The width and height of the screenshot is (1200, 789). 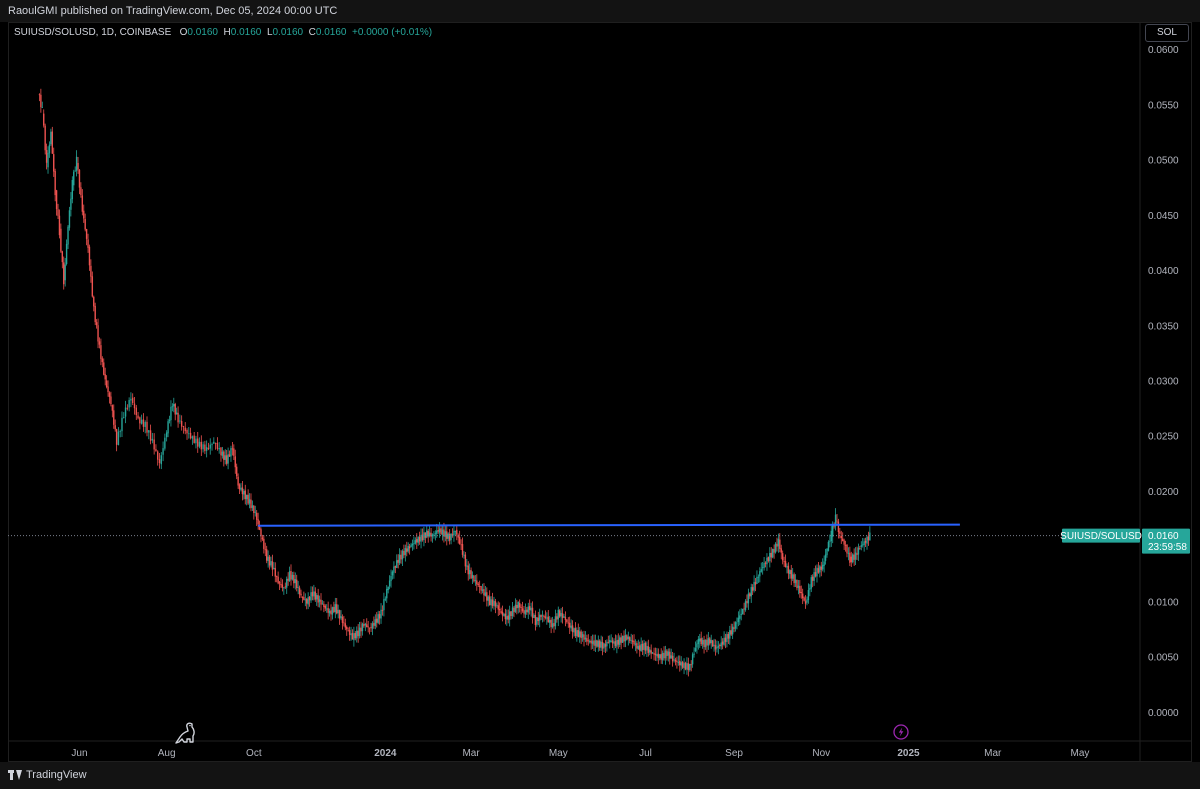 What do you see at coordinates (202, 32) in the screenshot?
I see `open-value: 0.0160` at bounding box center [202, 32].